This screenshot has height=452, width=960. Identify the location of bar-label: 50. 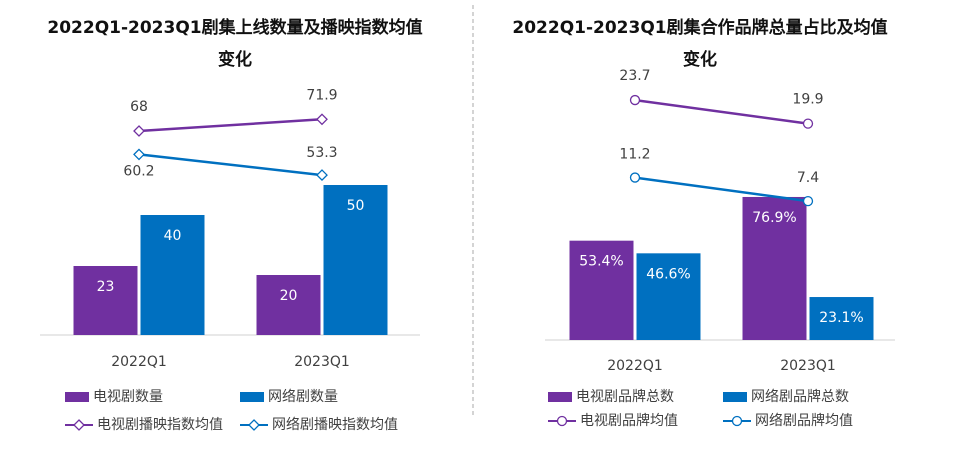
(356, 206).